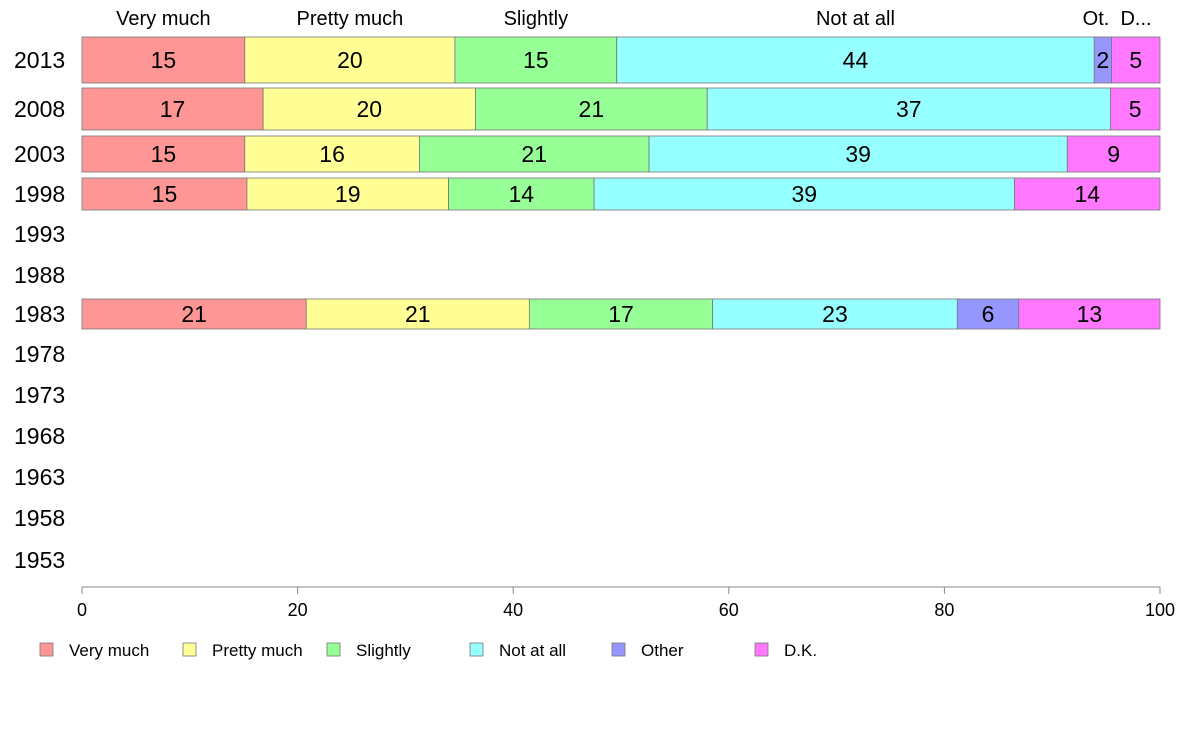 This screenshot has height=736, width=1188. Describe the element at coordinates (383, 650) in the screenshot. I see `legend-label: Slightly` at that location.